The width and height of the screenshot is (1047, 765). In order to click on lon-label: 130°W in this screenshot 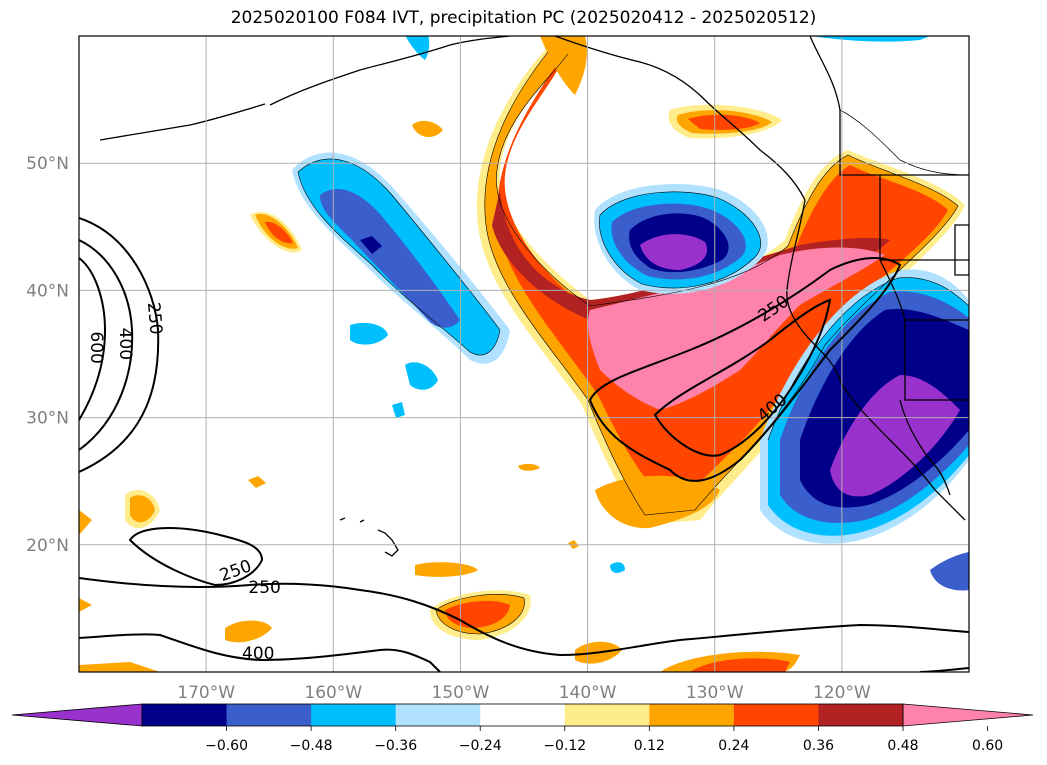, I will do `click(715, 693)`.